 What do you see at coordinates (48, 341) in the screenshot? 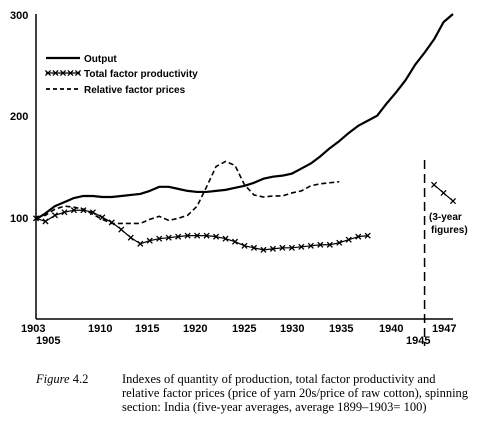
I see `x-tick-label: 1905` at bounding box center [48, 341].